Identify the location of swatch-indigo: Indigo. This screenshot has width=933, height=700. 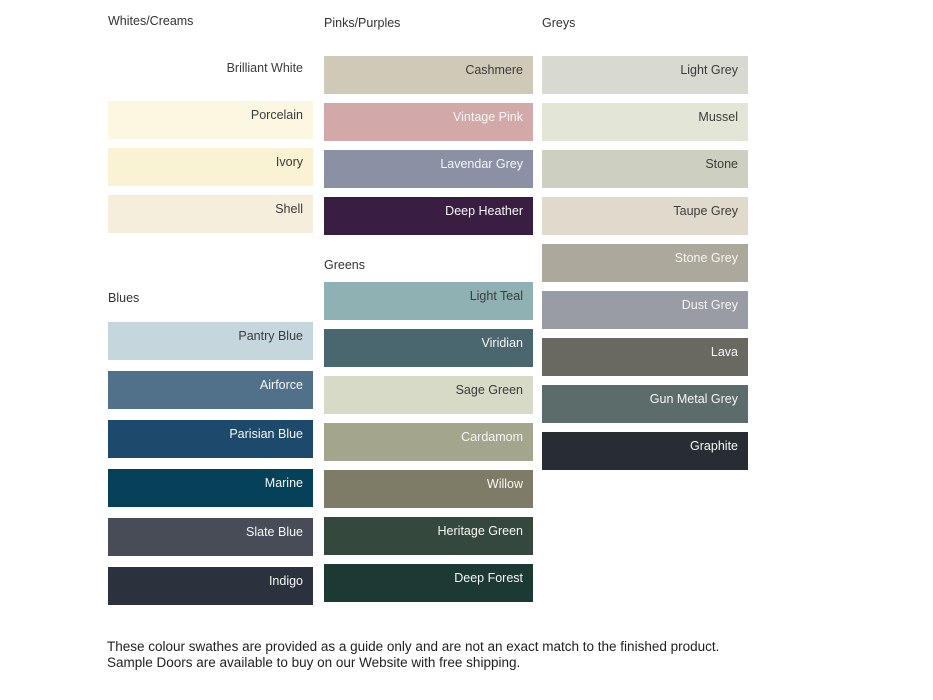
(210, 586).